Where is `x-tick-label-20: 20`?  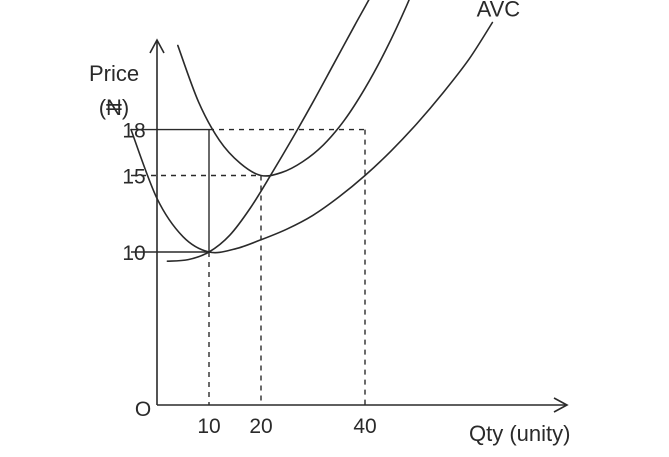
x-tick-label-20: 20 is located at coordinates (260, 426).